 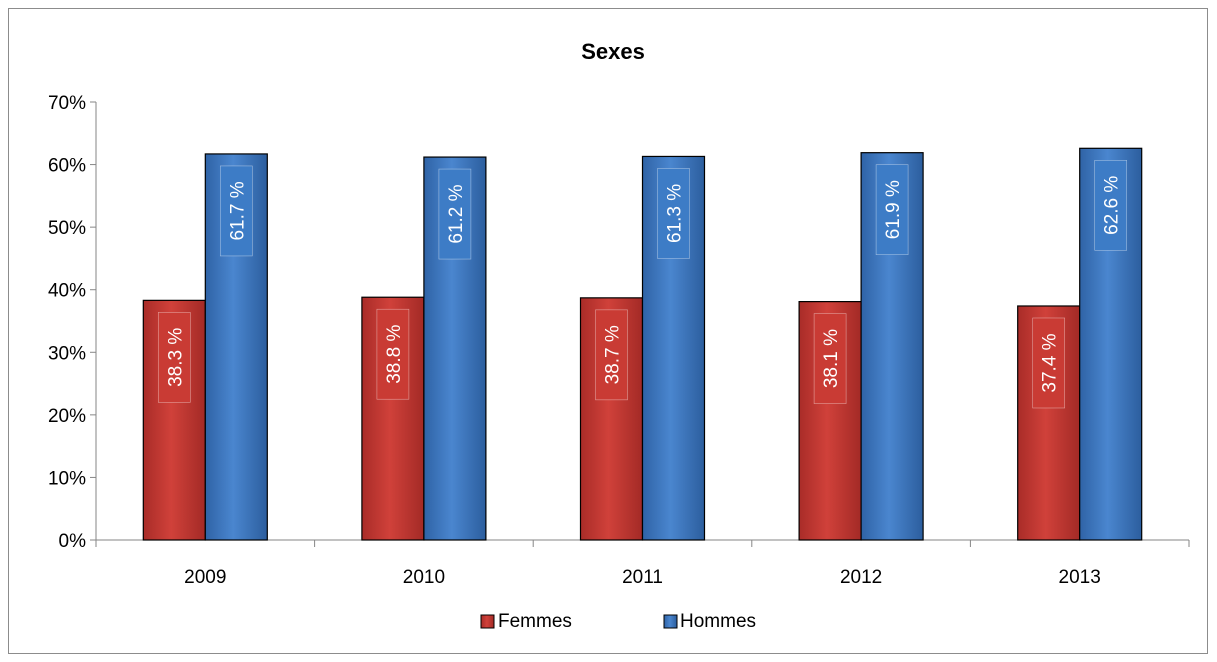 What do you see at coordinates (72, 322) in the screenshot?
I see `y-axis: 0% 10% 20% 30% 40% 50% 60% 70%` at bounding box center [72, 322].